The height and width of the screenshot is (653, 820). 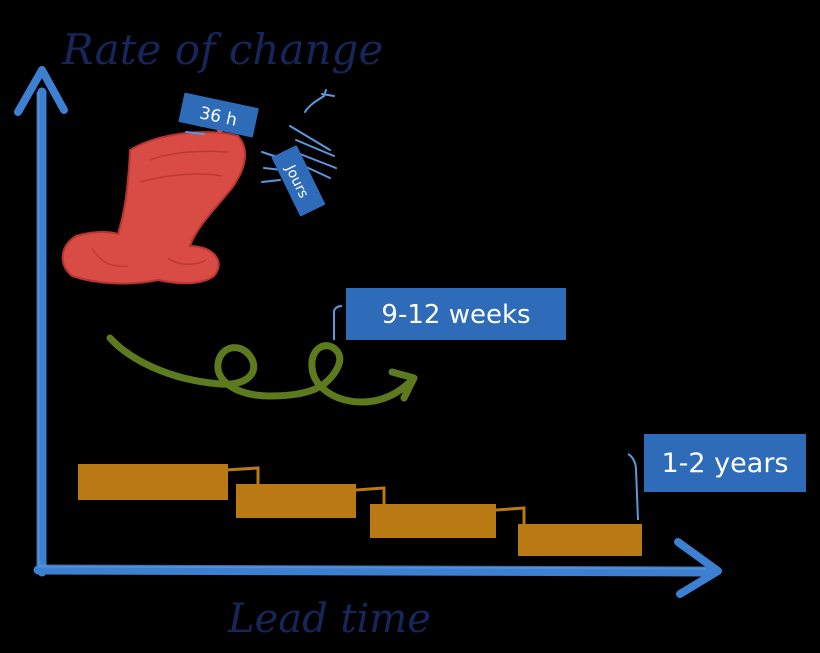 What do you see at coordinates (403, 385) in the screenshot?
I see `spiral-arrowhead` at bounding box center [403, 385].